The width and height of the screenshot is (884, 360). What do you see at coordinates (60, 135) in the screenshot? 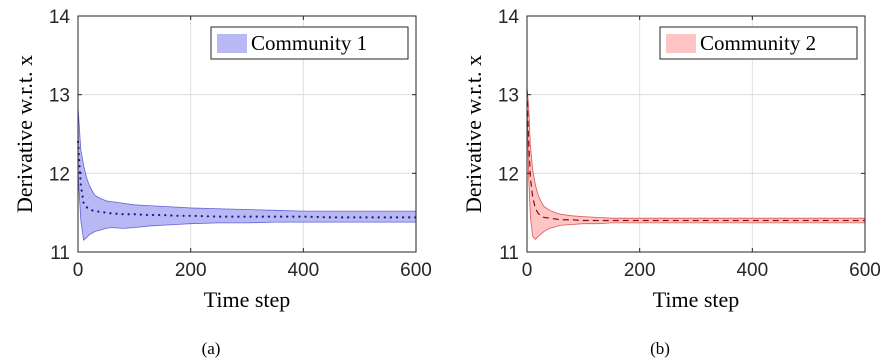
I see `y-tick-labels-a: 11 12 13 14` at bounding box center [60, 135].